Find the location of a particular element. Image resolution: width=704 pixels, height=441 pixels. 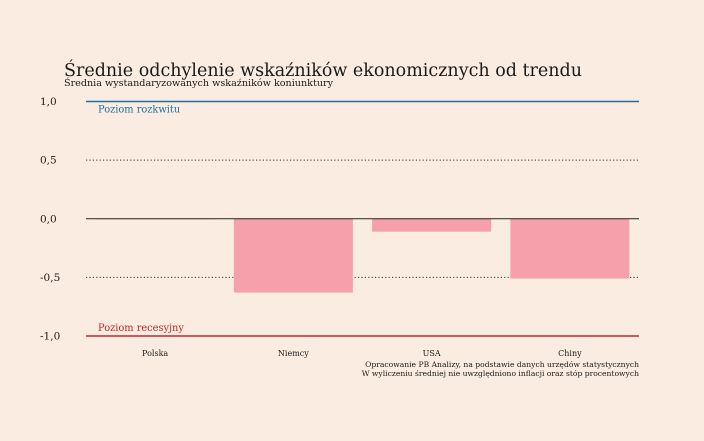

y-tick-label: -1,0 is located at coordinates (50, 337).